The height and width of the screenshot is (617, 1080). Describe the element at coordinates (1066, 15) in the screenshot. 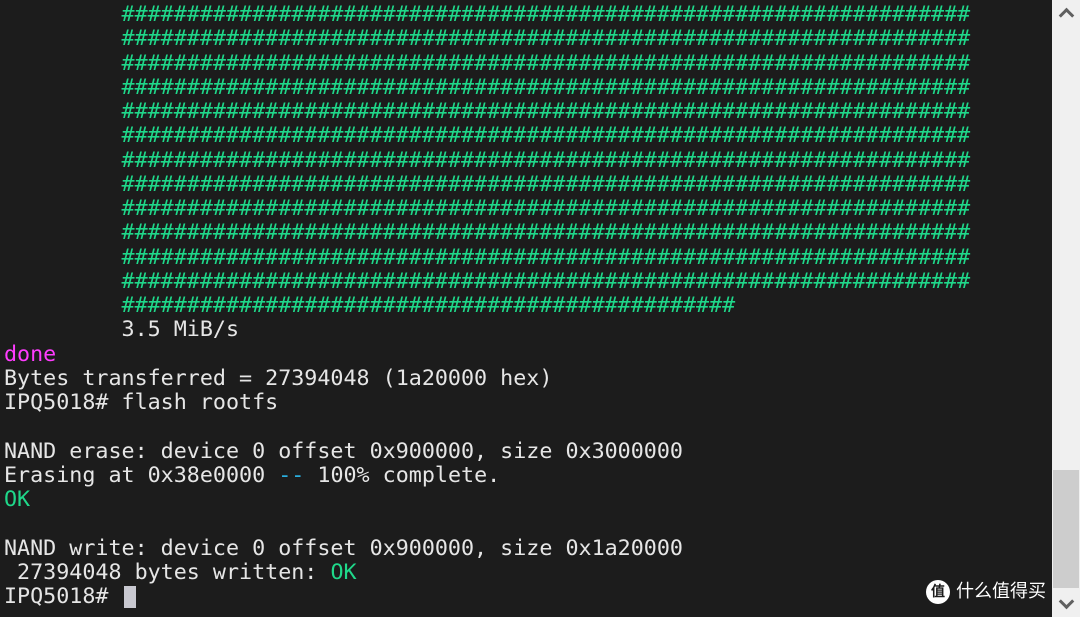

I see `scroll-up-arrow-icon` at that location.